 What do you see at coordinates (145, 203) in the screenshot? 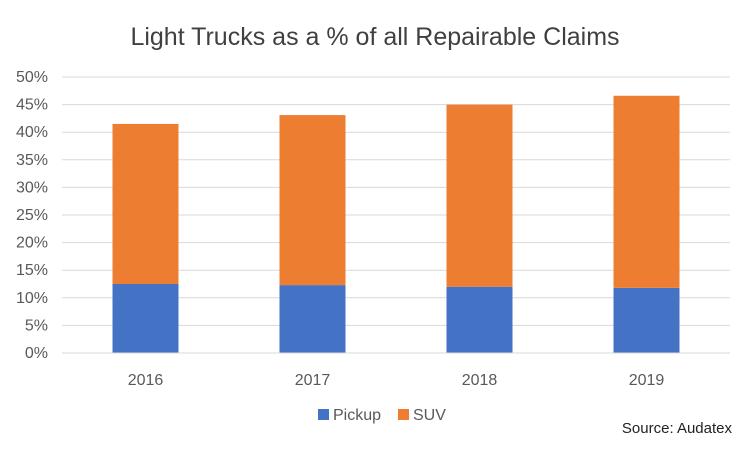
I see `bar-suv-2016` at bounding box center [145, 203].